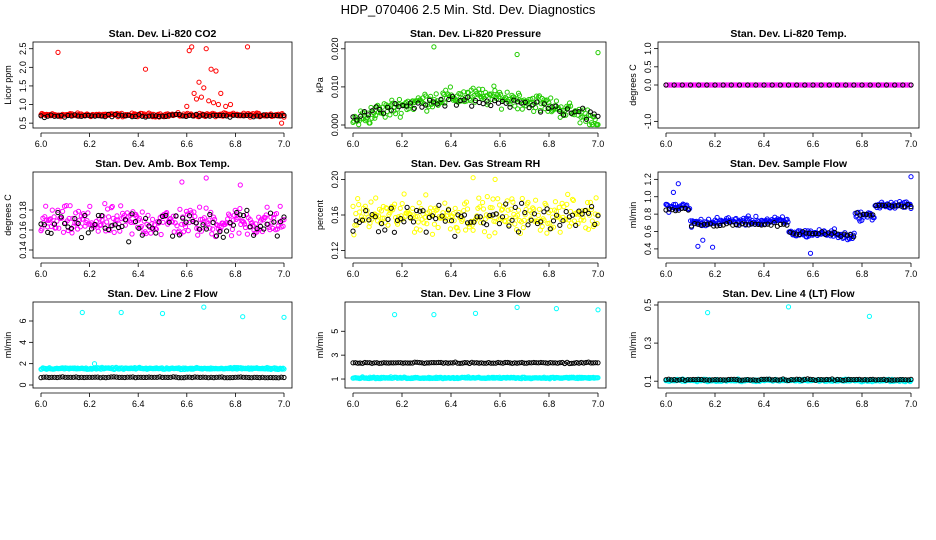 The width and height of the screenshot is (936, 540). Describe the element at coordinates (138, 274) in the screenshot. I see `x-tick-label: 6.4` at that location.